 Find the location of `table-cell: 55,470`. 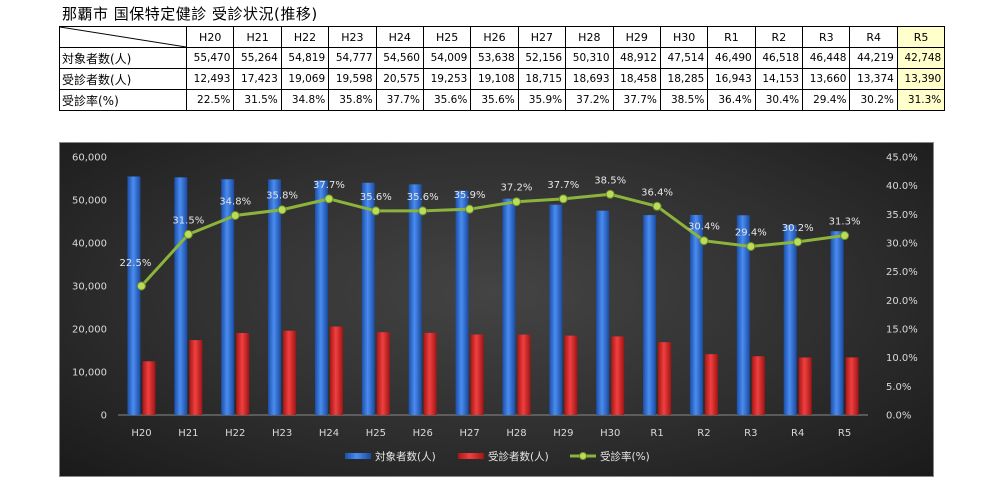

table-cell: 55,470 is located at coordinates (210, 58).